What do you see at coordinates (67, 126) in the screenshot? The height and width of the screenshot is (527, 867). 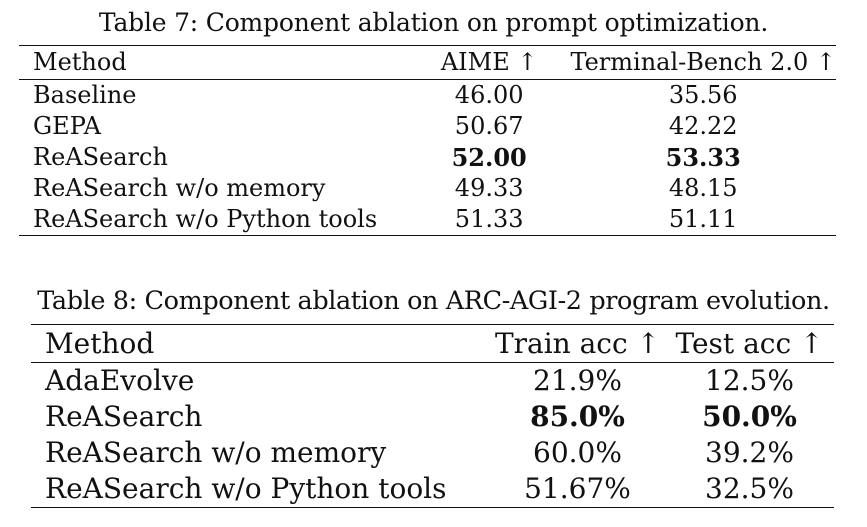 I see `method-cell: GEPA` at bounding box center [67, 126].